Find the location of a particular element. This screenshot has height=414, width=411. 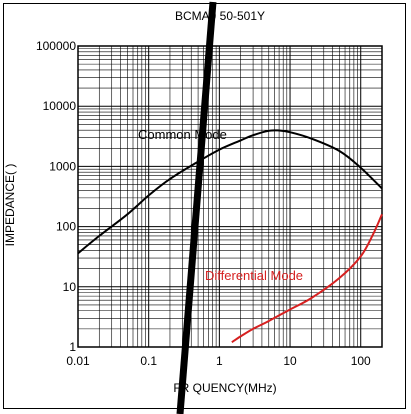

differential-mode-label: Differential Mode is located at coordinates (254, 275).